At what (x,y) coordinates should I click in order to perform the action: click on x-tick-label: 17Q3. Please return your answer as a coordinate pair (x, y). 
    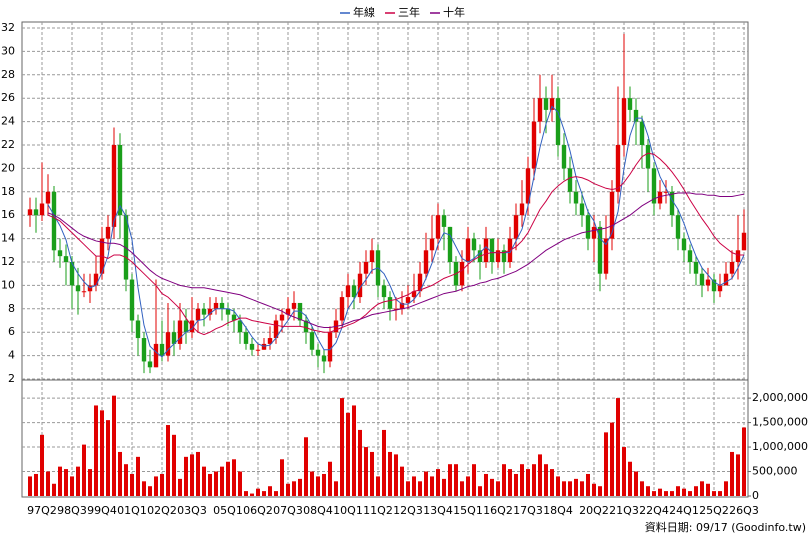
    Looking at the image, I should click on (528, 510).